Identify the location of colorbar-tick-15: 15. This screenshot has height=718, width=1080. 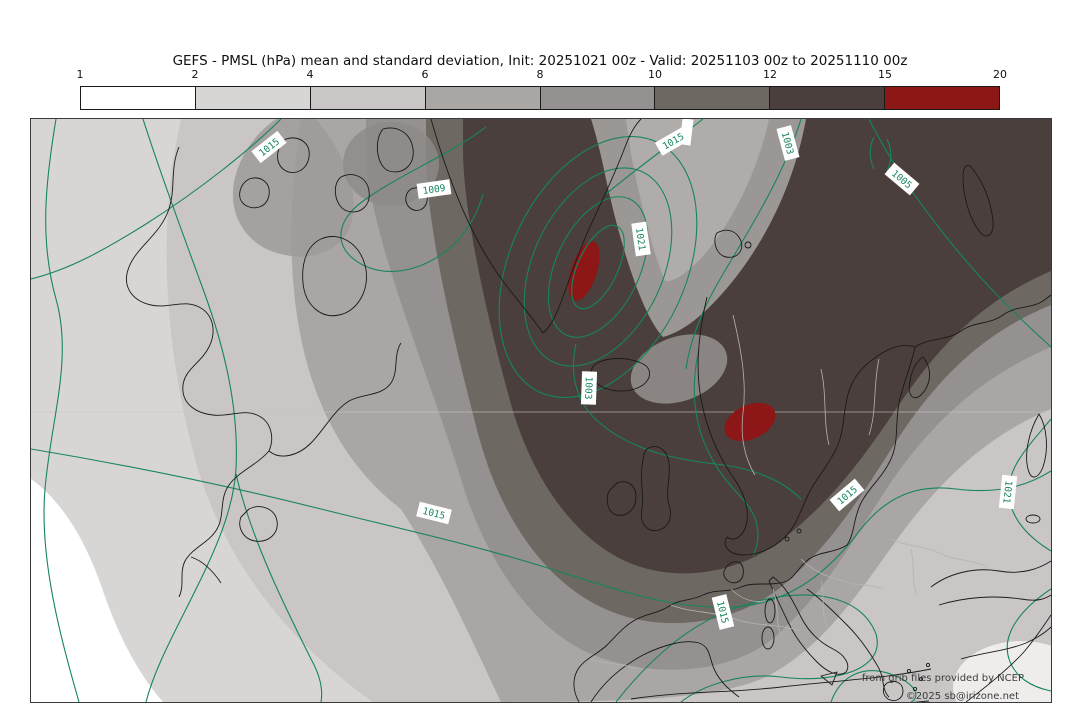
(885, 74).